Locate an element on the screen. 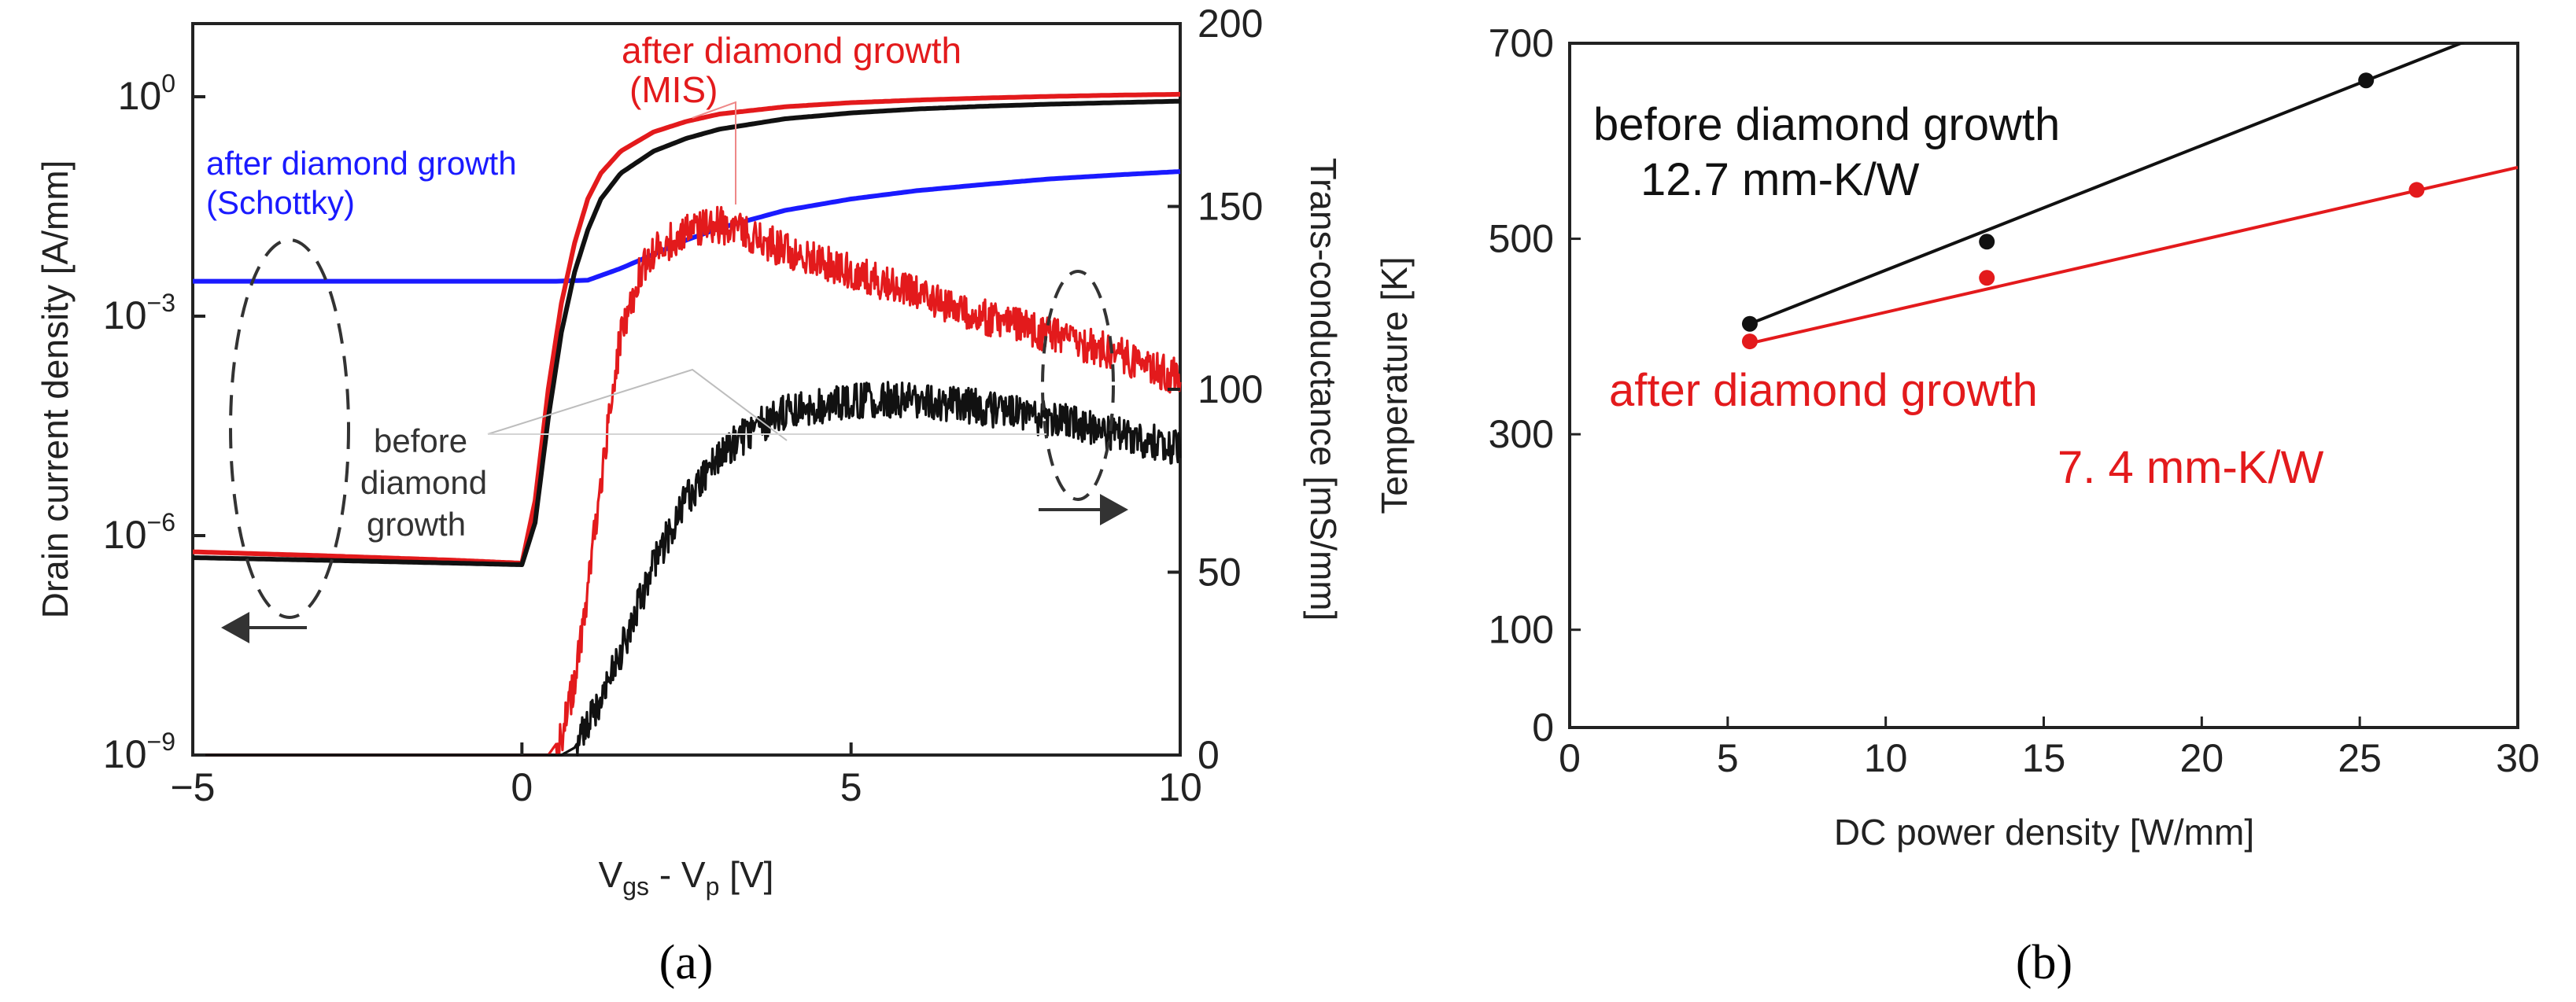  panel-b-x-tick-label: 30 is located at coordinates (2518, 758).